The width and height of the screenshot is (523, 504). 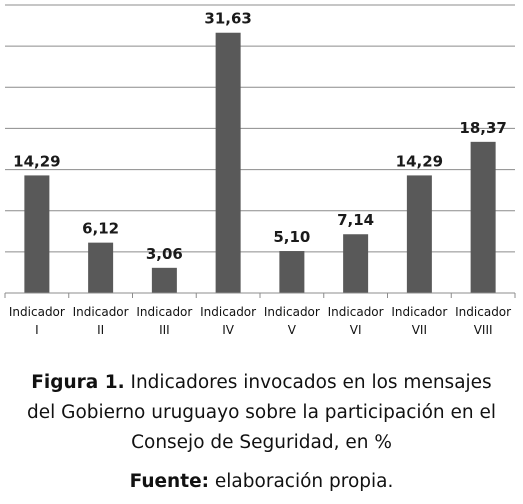 I want to click on data-label: 18,37, so click(x=482, y=128).